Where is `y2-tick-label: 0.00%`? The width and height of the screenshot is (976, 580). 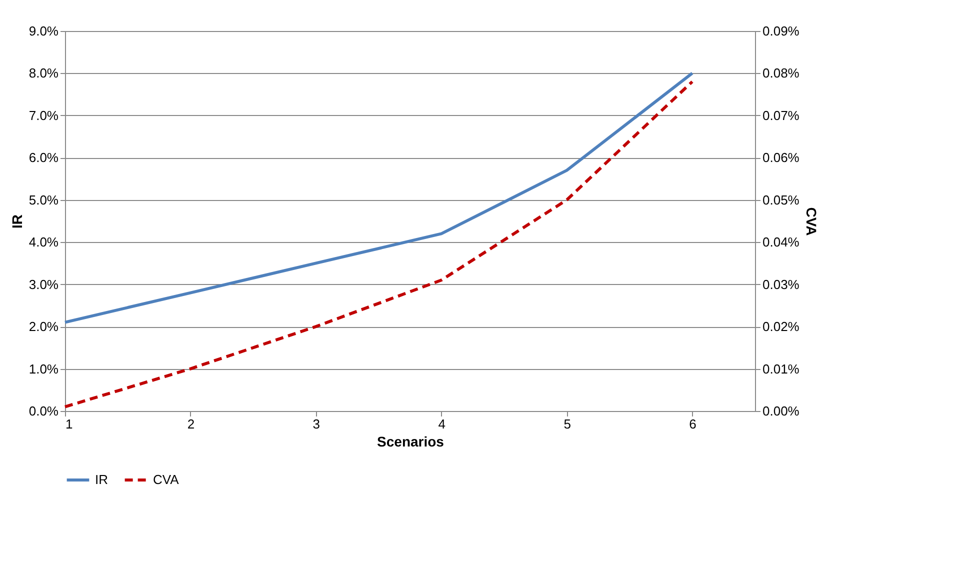 y2-tick-label: 0.00% is located at coordinates (781, 411).